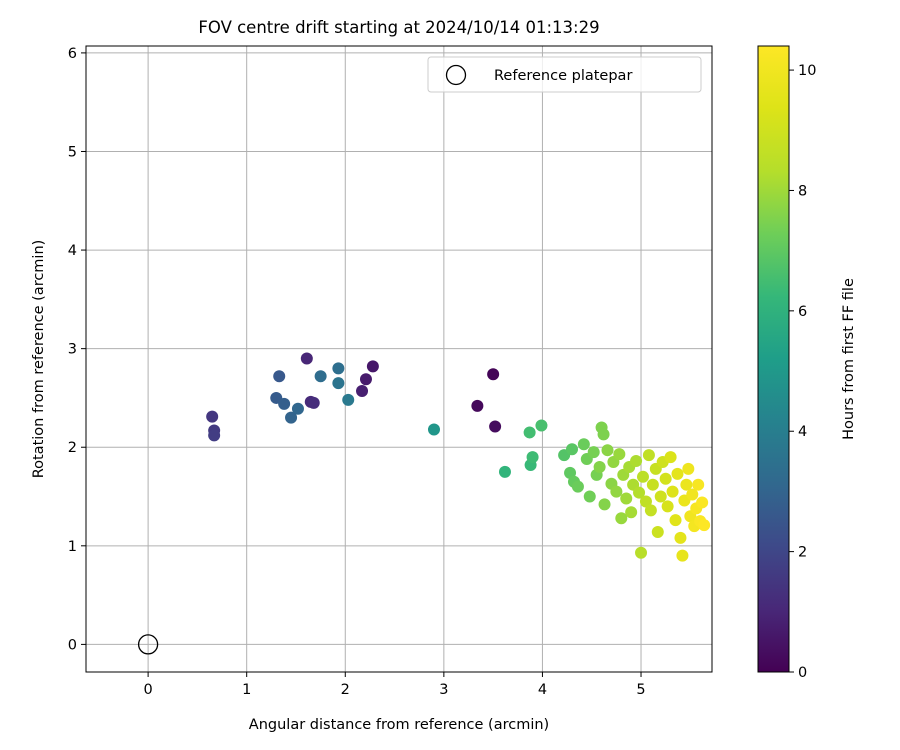  I want to click on colorbar-label: Hours from first FF file, so click(849, 359).